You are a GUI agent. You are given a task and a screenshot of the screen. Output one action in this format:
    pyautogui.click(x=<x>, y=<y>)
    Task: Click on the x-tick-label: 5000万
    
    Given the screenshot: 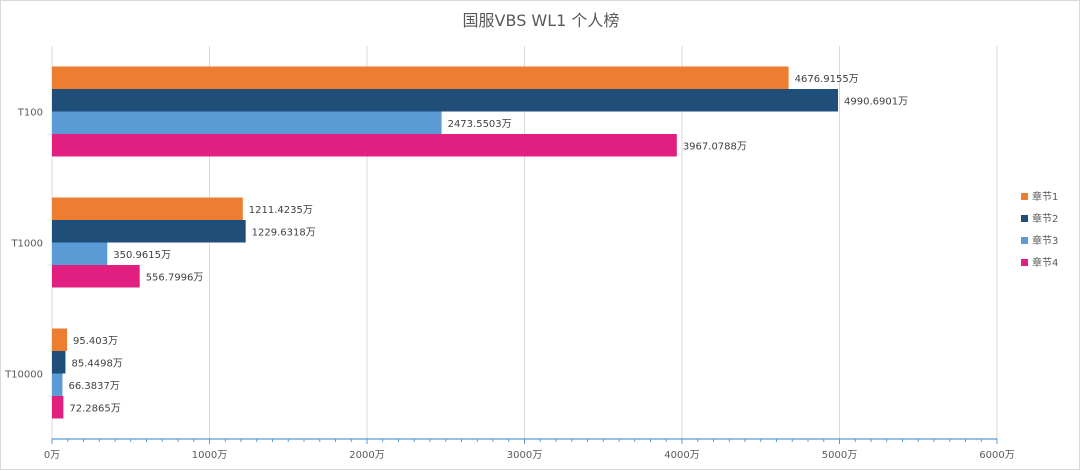 What is the action you would take?
    pyautogui.click(x=839, y=455)
    